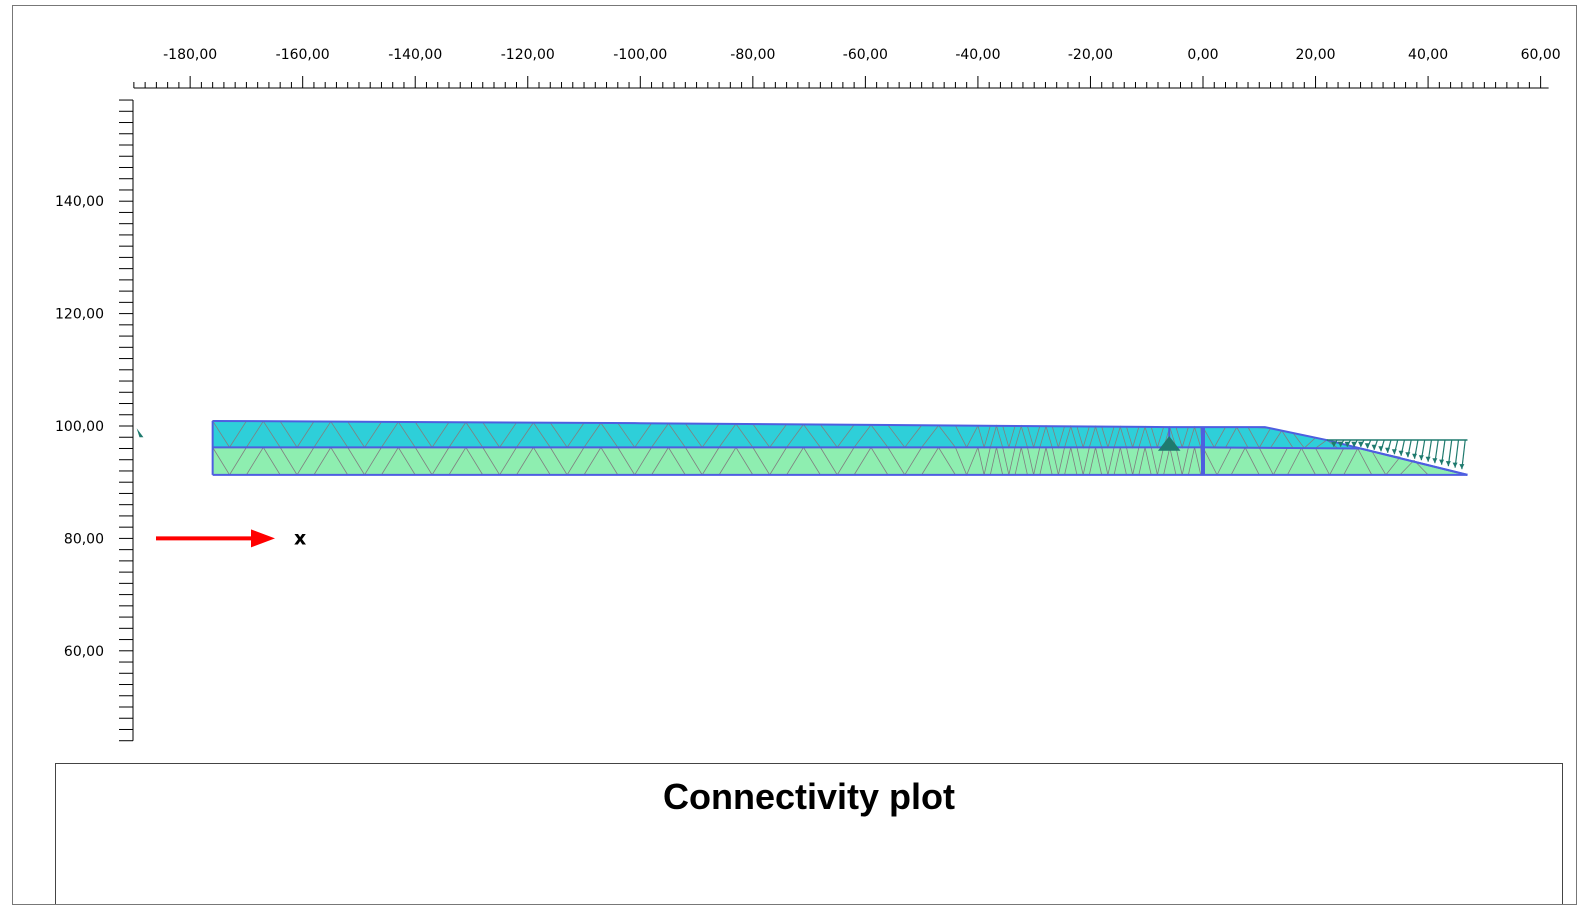 The image size is (1583, 905). I want to click on x-tick-label: -100,00, so click(640, 55).